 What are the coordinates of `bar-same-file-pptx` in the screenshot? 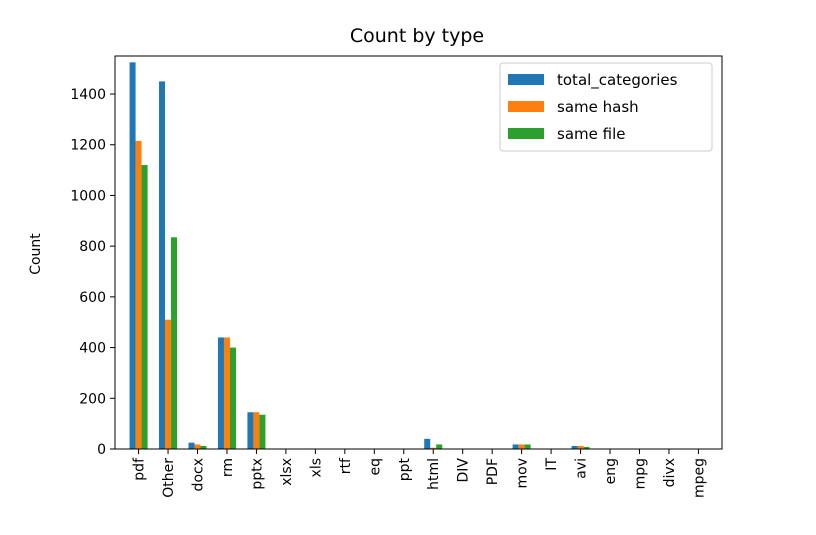 It's located at (262, 431).